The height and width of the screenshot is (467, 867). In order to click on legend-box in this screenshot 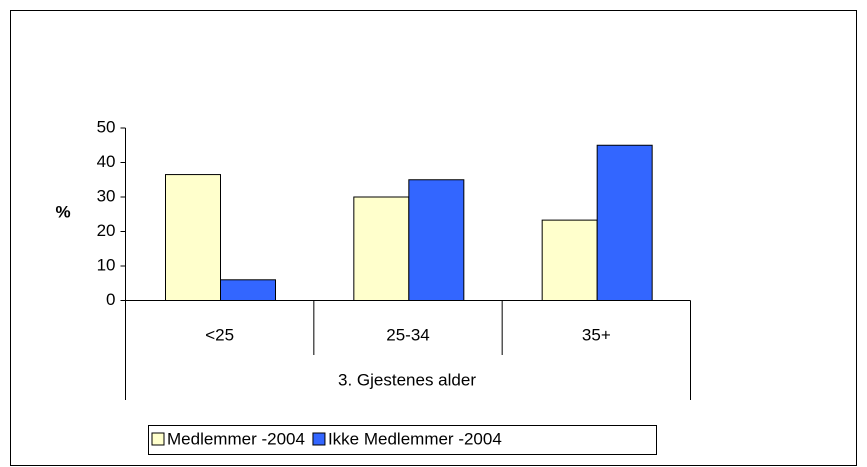, I will do `click(402, 440)`.